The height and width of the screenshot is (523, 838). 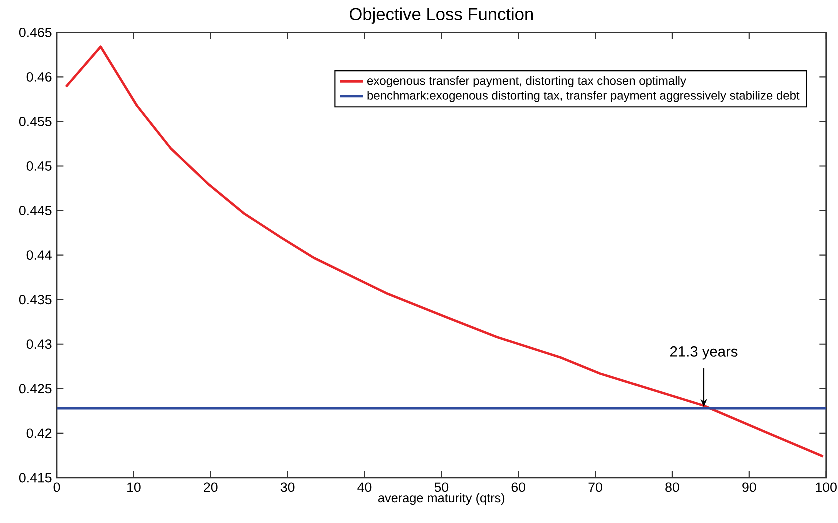 What do you see at coordinates (35, 121) in the screenshot?
I see `y-tick-label: 0.455` at bounding box center [35, 121].